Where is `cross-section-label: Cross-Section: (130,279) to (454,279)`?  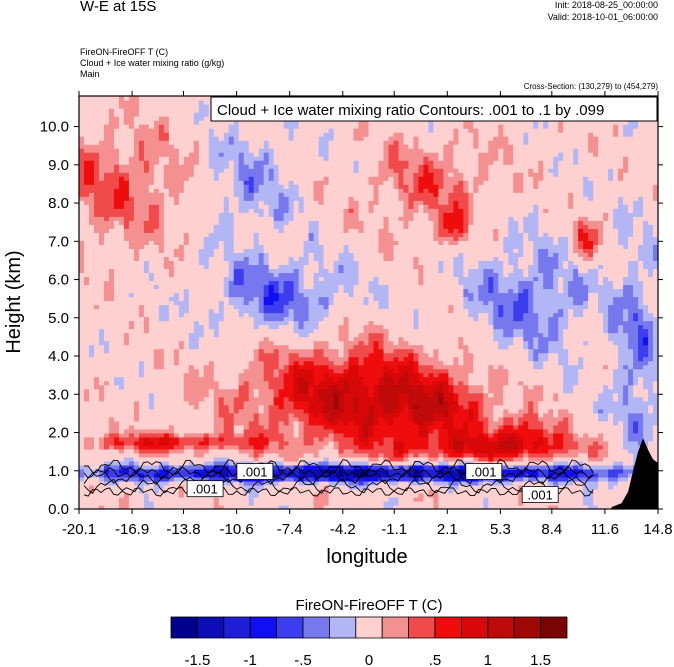
cross-section-label: Cross-Section: (130,279) to (454,279) is located at coordinates (590, 86).